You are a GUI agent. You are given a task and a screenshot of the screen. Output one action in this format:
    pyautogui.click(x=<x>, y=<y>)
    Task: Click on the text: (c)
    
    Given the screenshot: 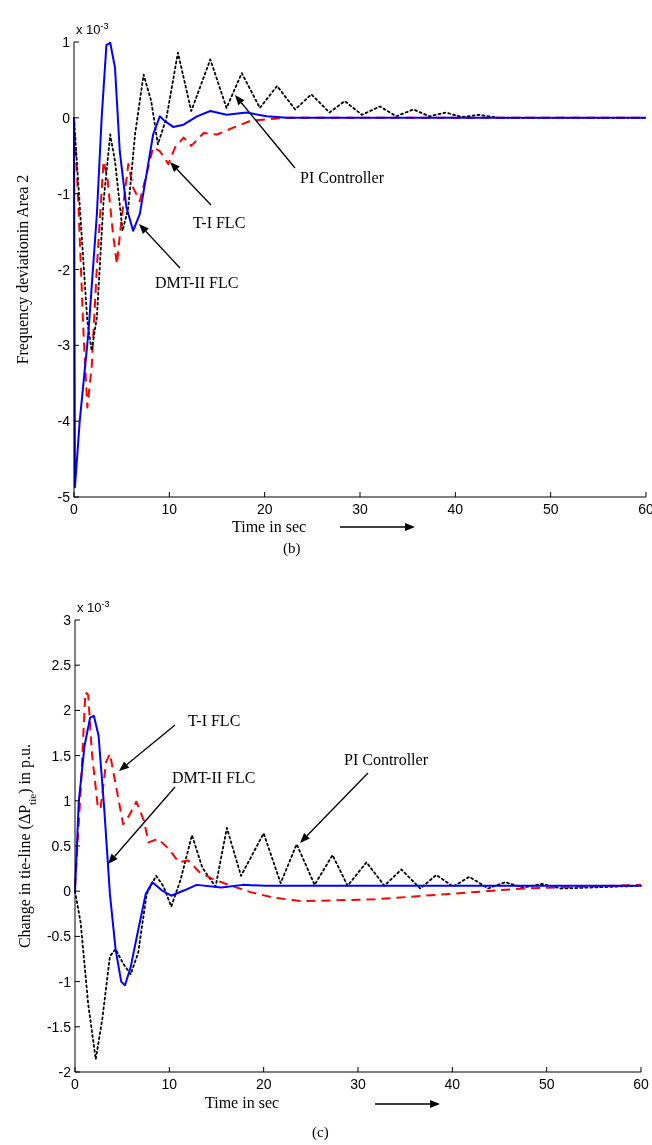 What is the action you would take?
    pyautogui.click(x=320, y=1132)
    